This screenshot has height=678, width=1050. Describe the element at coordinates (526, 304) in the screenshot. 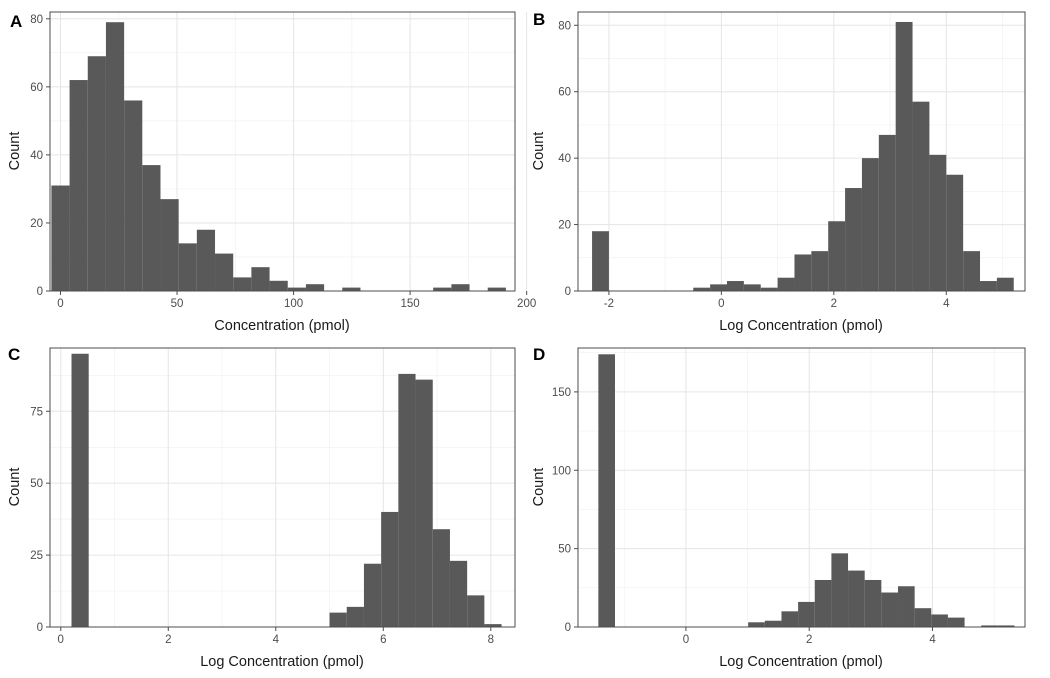

I see `x-tick-label: 200` at that location.